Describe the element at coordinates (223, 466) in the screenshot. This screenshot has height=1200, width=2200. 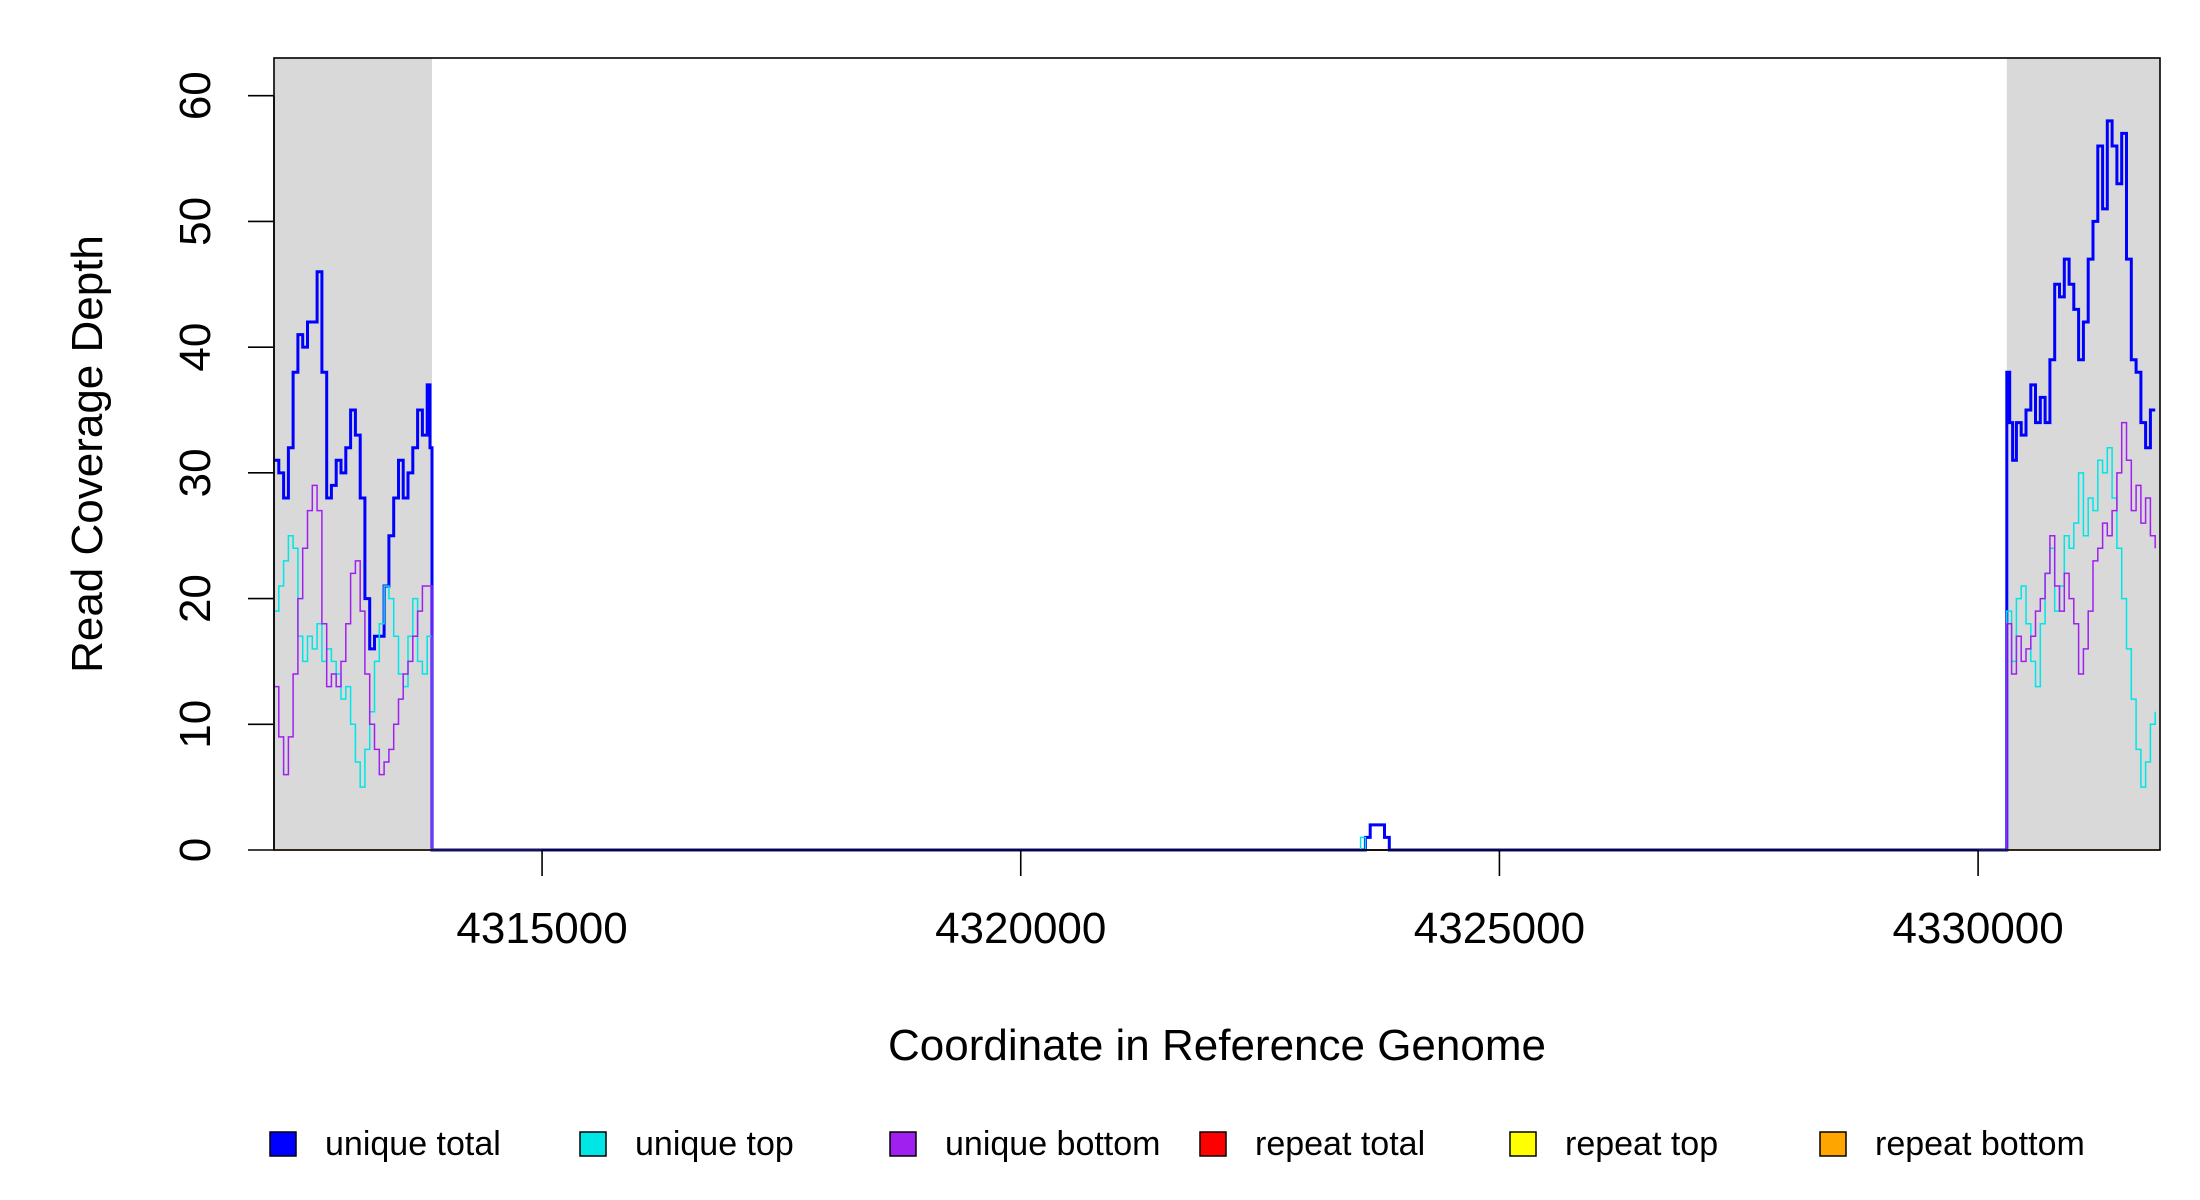
I see `y-axis: 0 10 20 30 40 50 60` at that location.